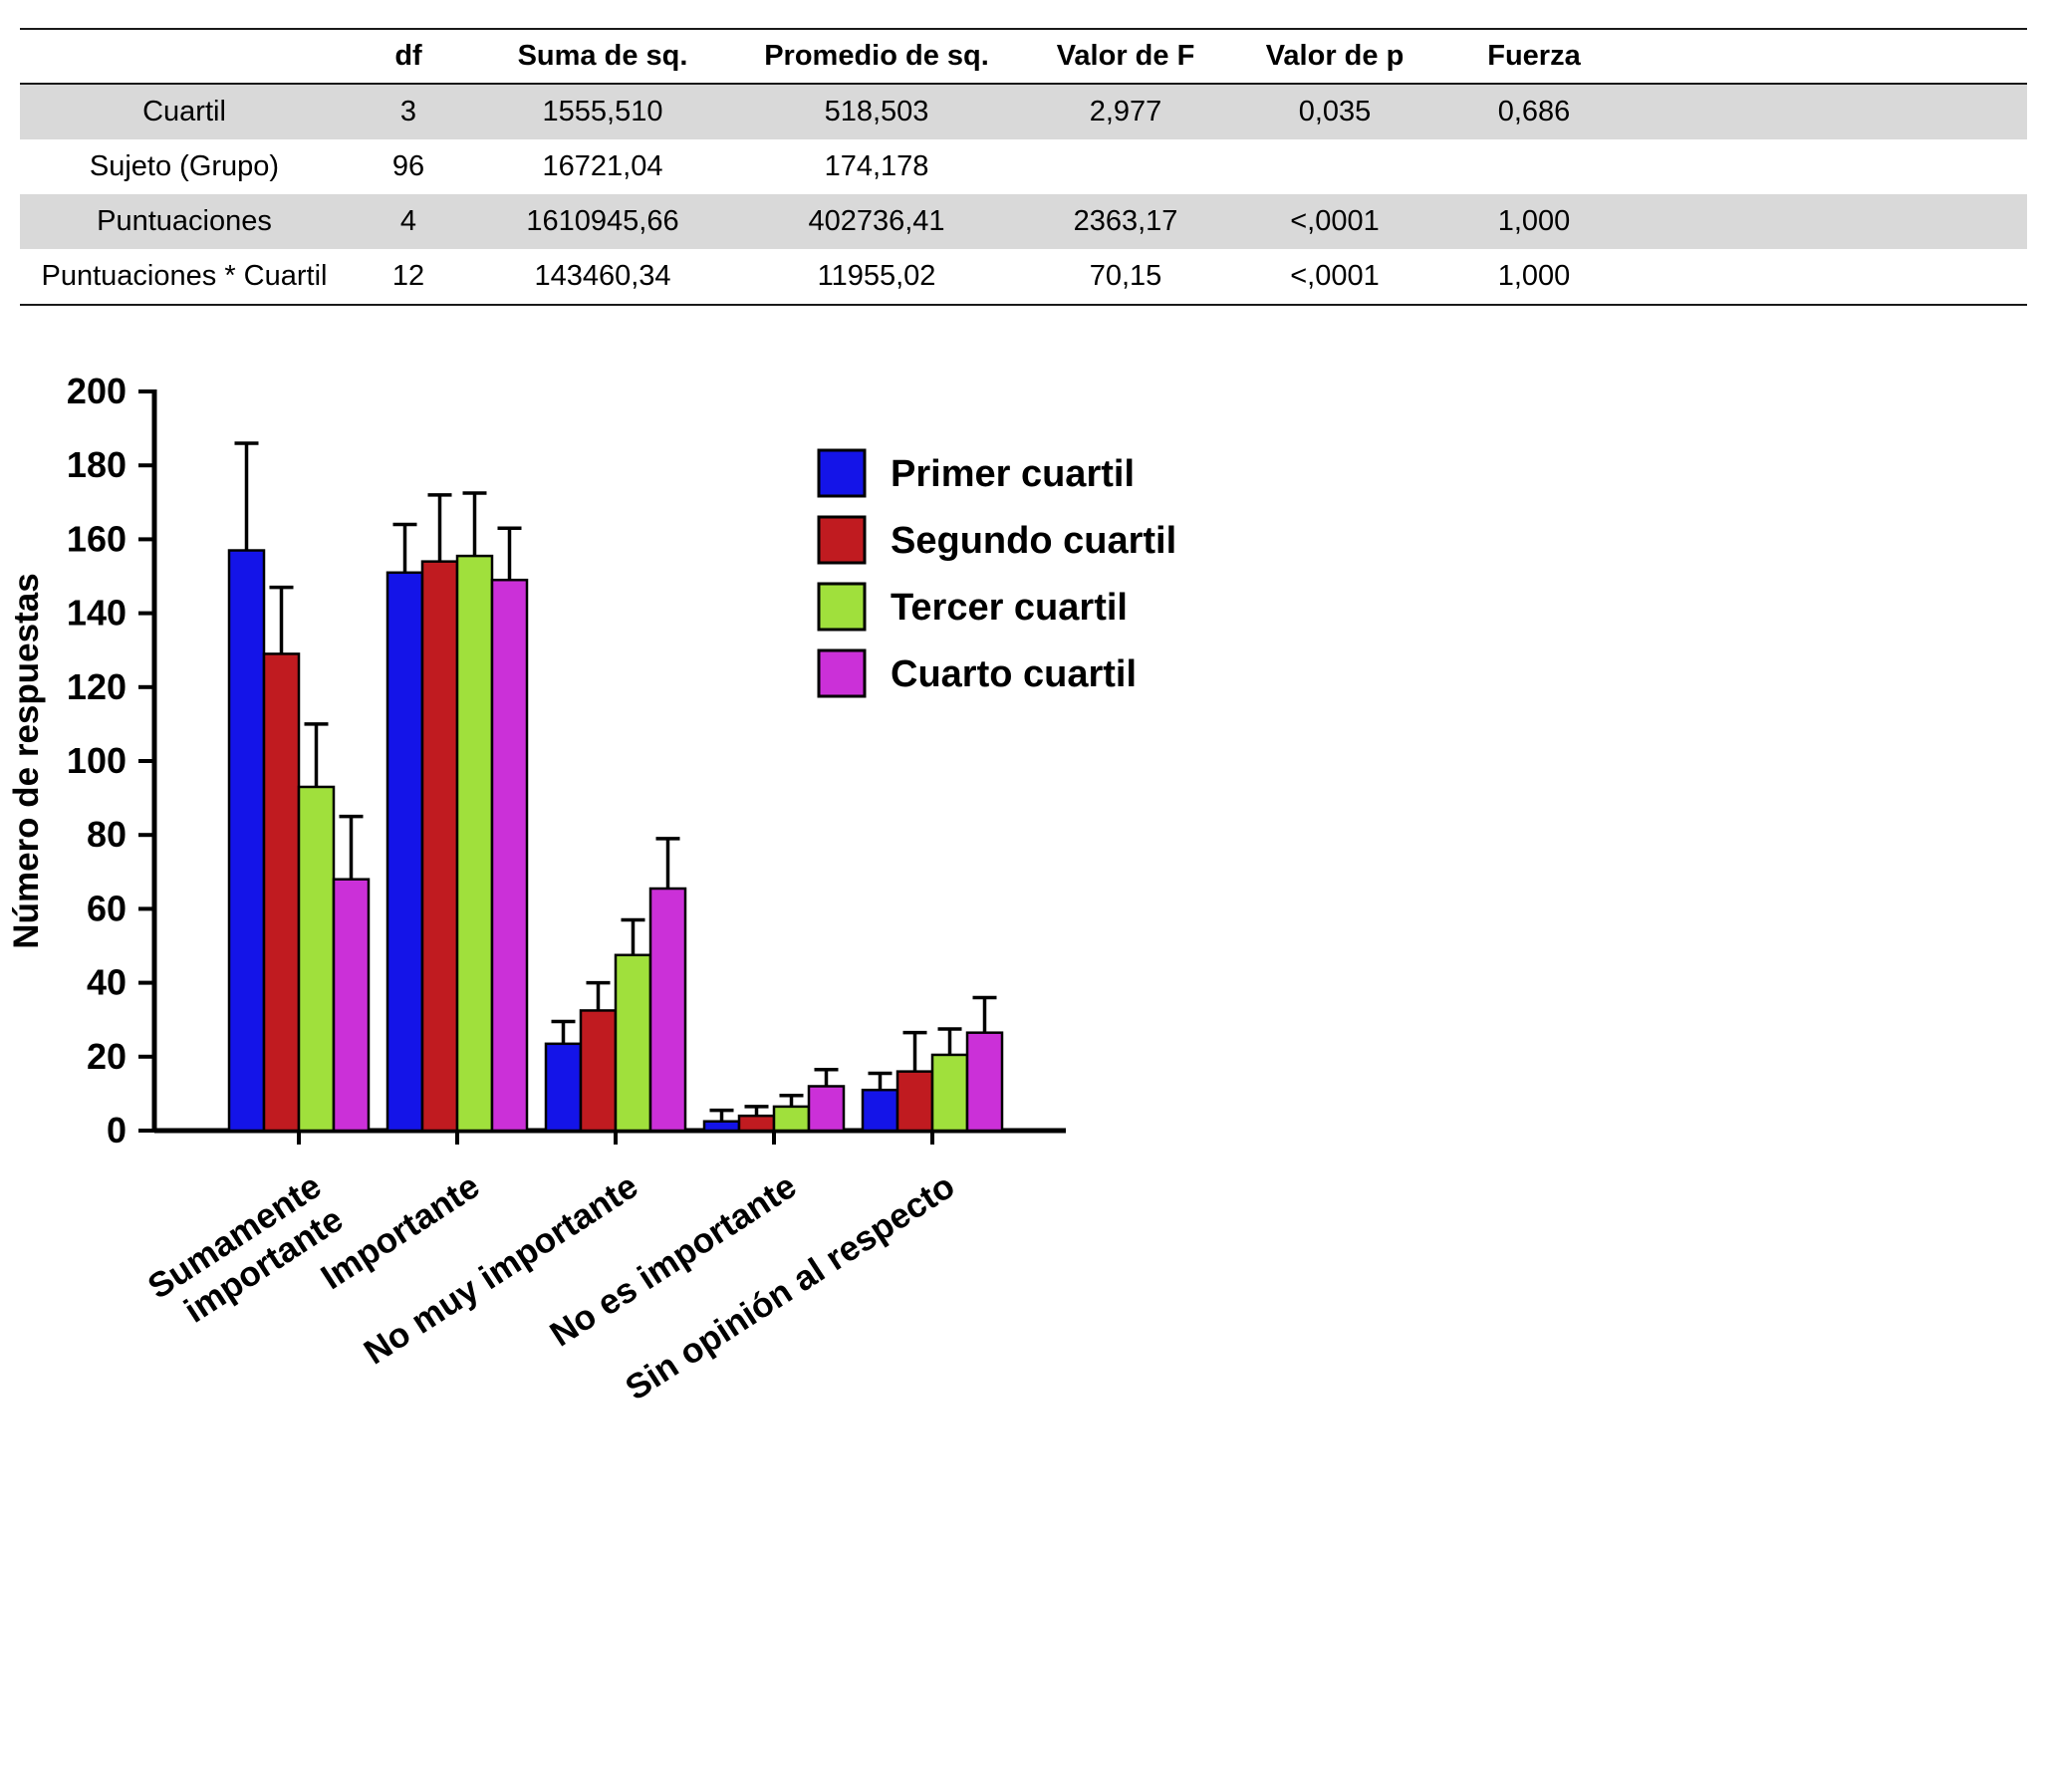 The height and width of the screenshot is (1792, 2045). What do you see at coordinates (97, 613) in the screenshot?
I see `y-tick-label: 140` at bounding box center [97, 613].